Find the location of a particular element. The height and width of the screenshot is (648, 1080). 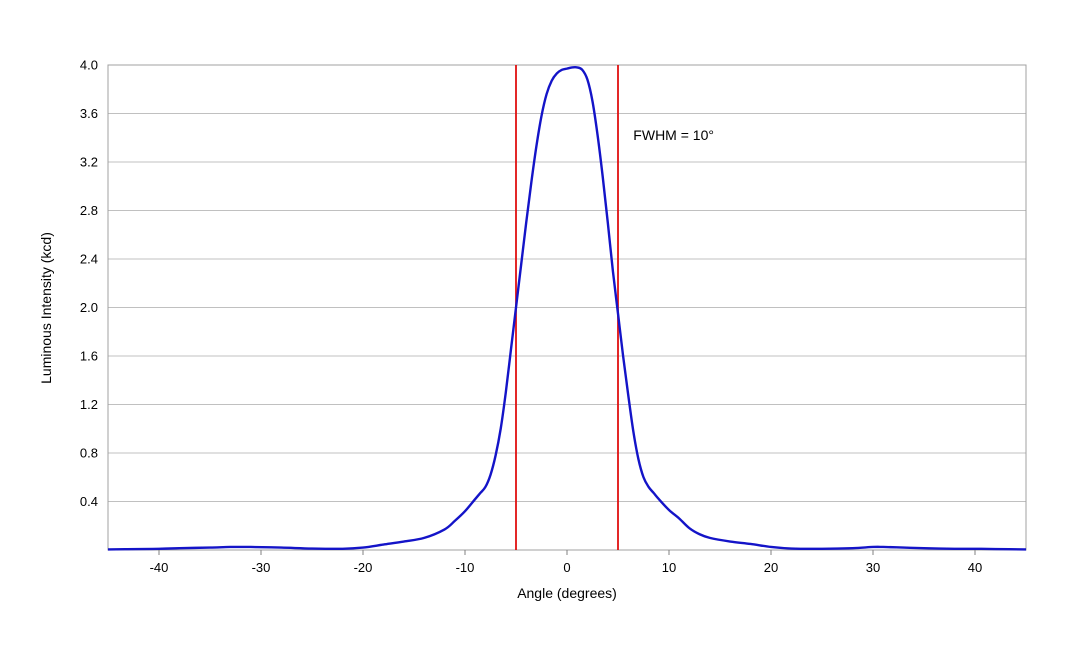

x-tick-label: -30 is located at coordinates (261, 567).